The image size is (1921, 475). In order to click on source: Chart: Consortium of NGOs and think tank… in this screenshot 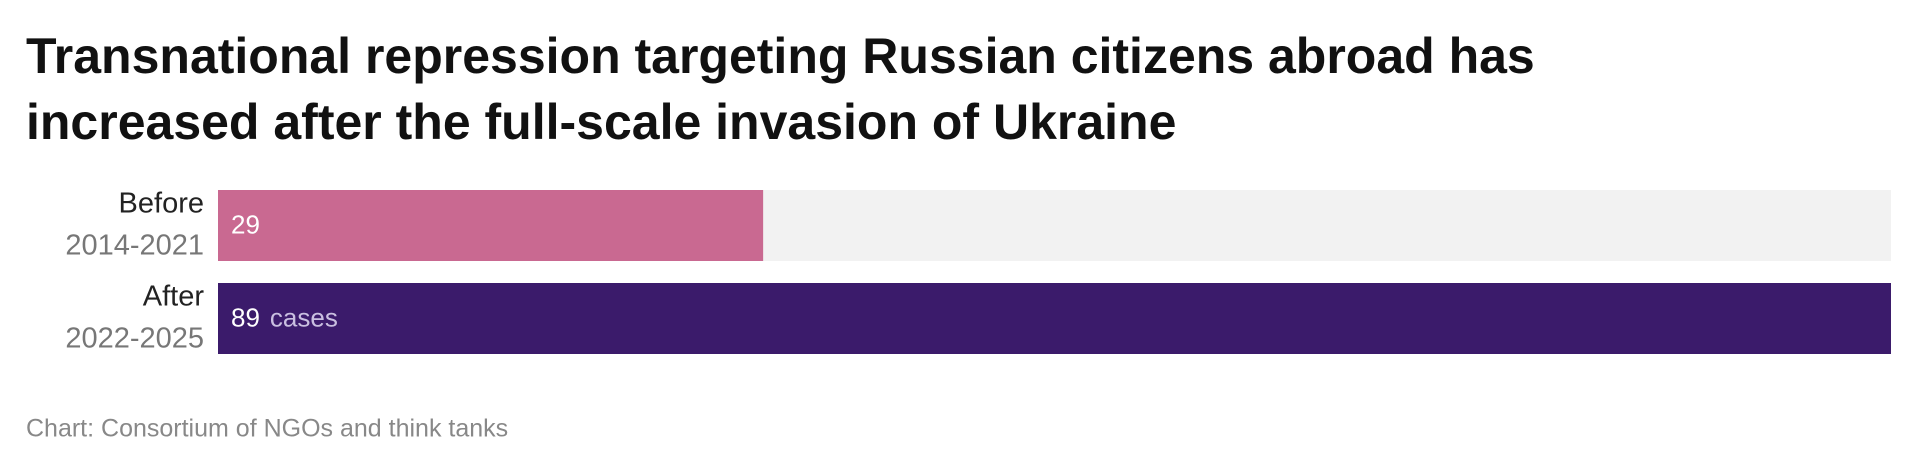, I will do `click(267, 429)`.